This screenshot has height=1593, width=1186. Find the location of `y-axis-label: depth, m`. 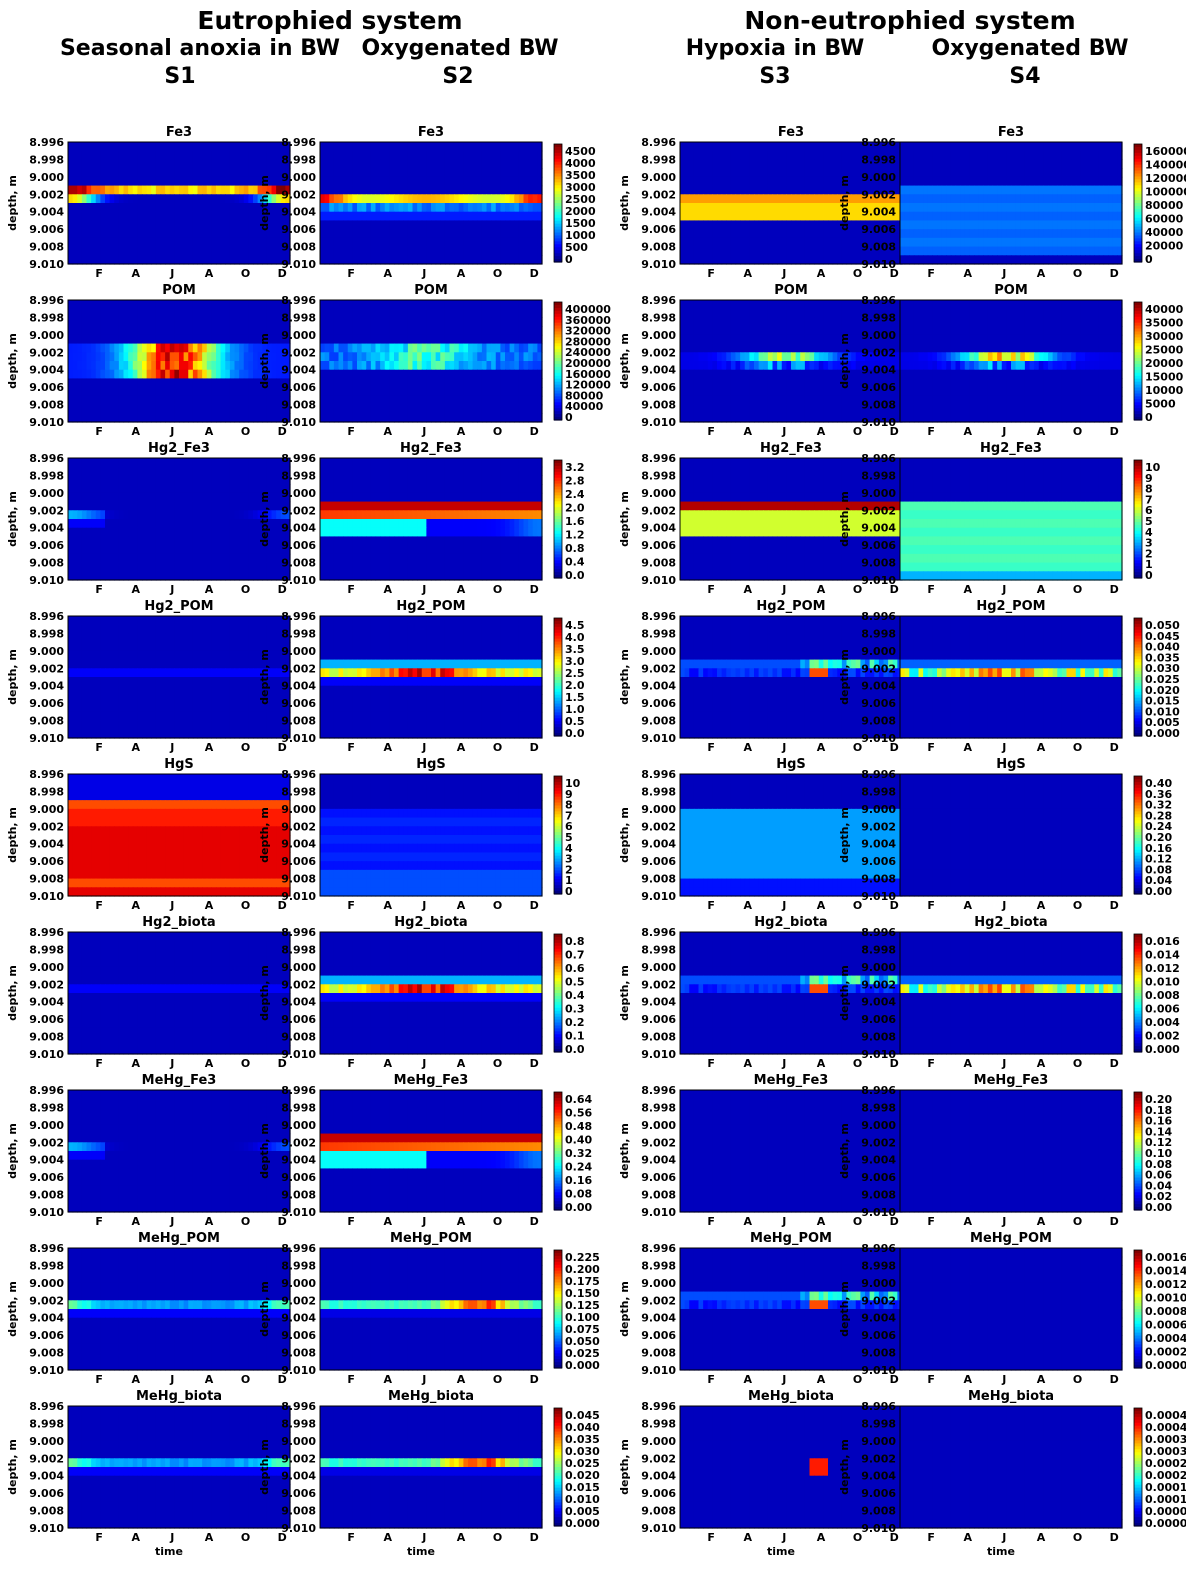

y-axis-label: depth, m is located at coordinates (264, 203).